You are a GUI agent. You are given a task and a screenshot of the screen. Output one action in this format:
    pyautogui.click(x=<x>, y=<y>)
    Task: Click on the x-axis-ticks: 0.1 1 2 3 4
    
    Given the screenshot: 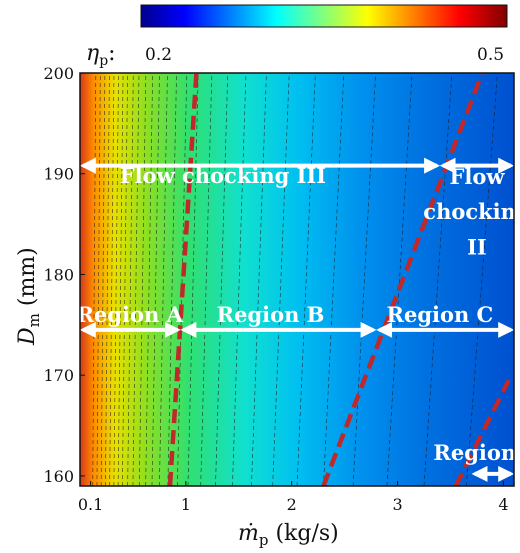 What is the action you would take?
    pyautogui.click(x=293, y=497)
    